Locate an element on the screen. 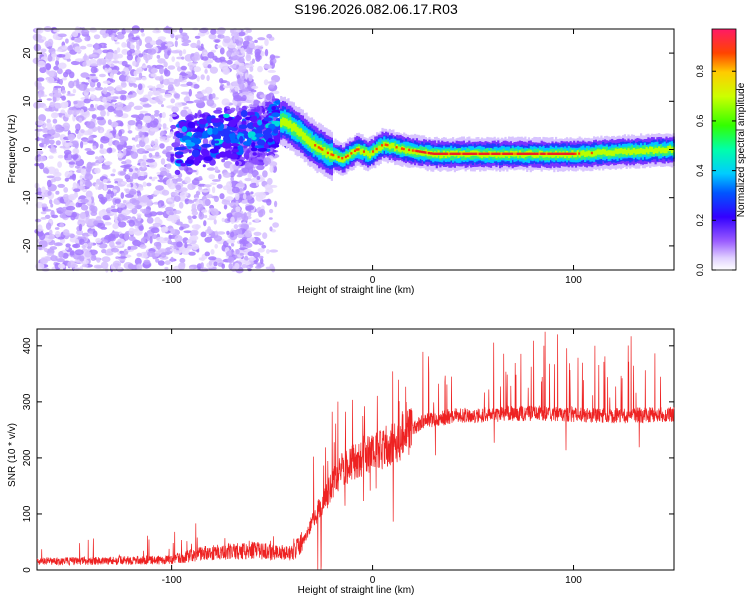 The image size is (750, 605). colorbar-tick-label: 0.4 is located at coordinates (700, 170).